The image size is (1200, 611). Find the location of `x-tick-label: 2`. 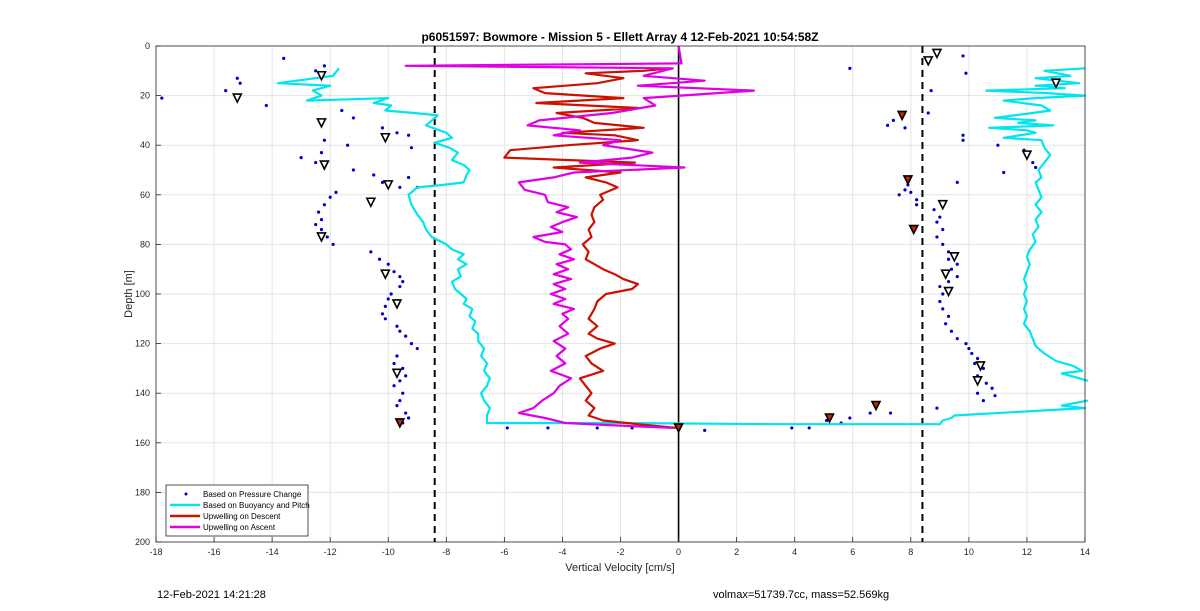

x-tick-label: 2 is located at coordinates (736, 552).